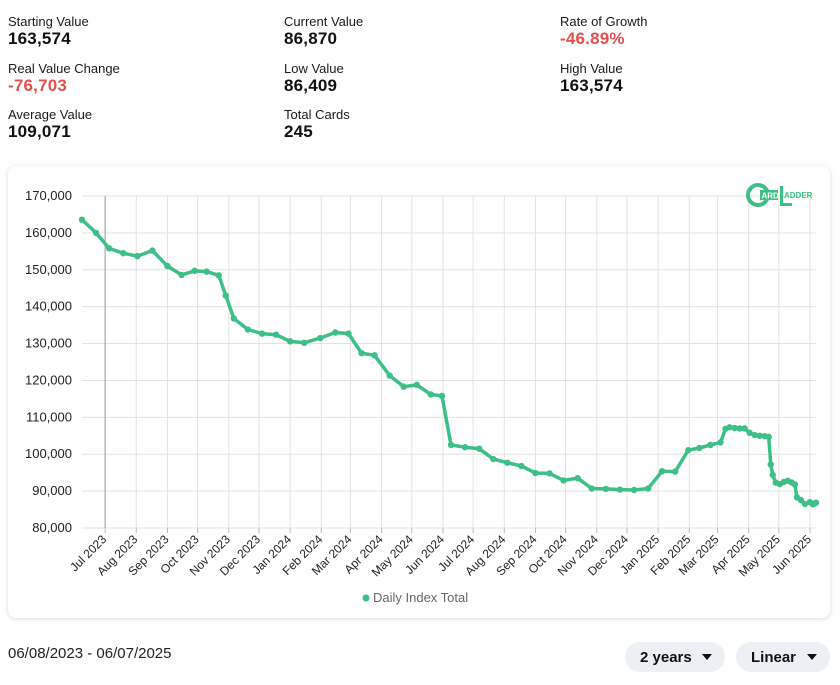  I want to click on legend-marker, so click(366, 598).